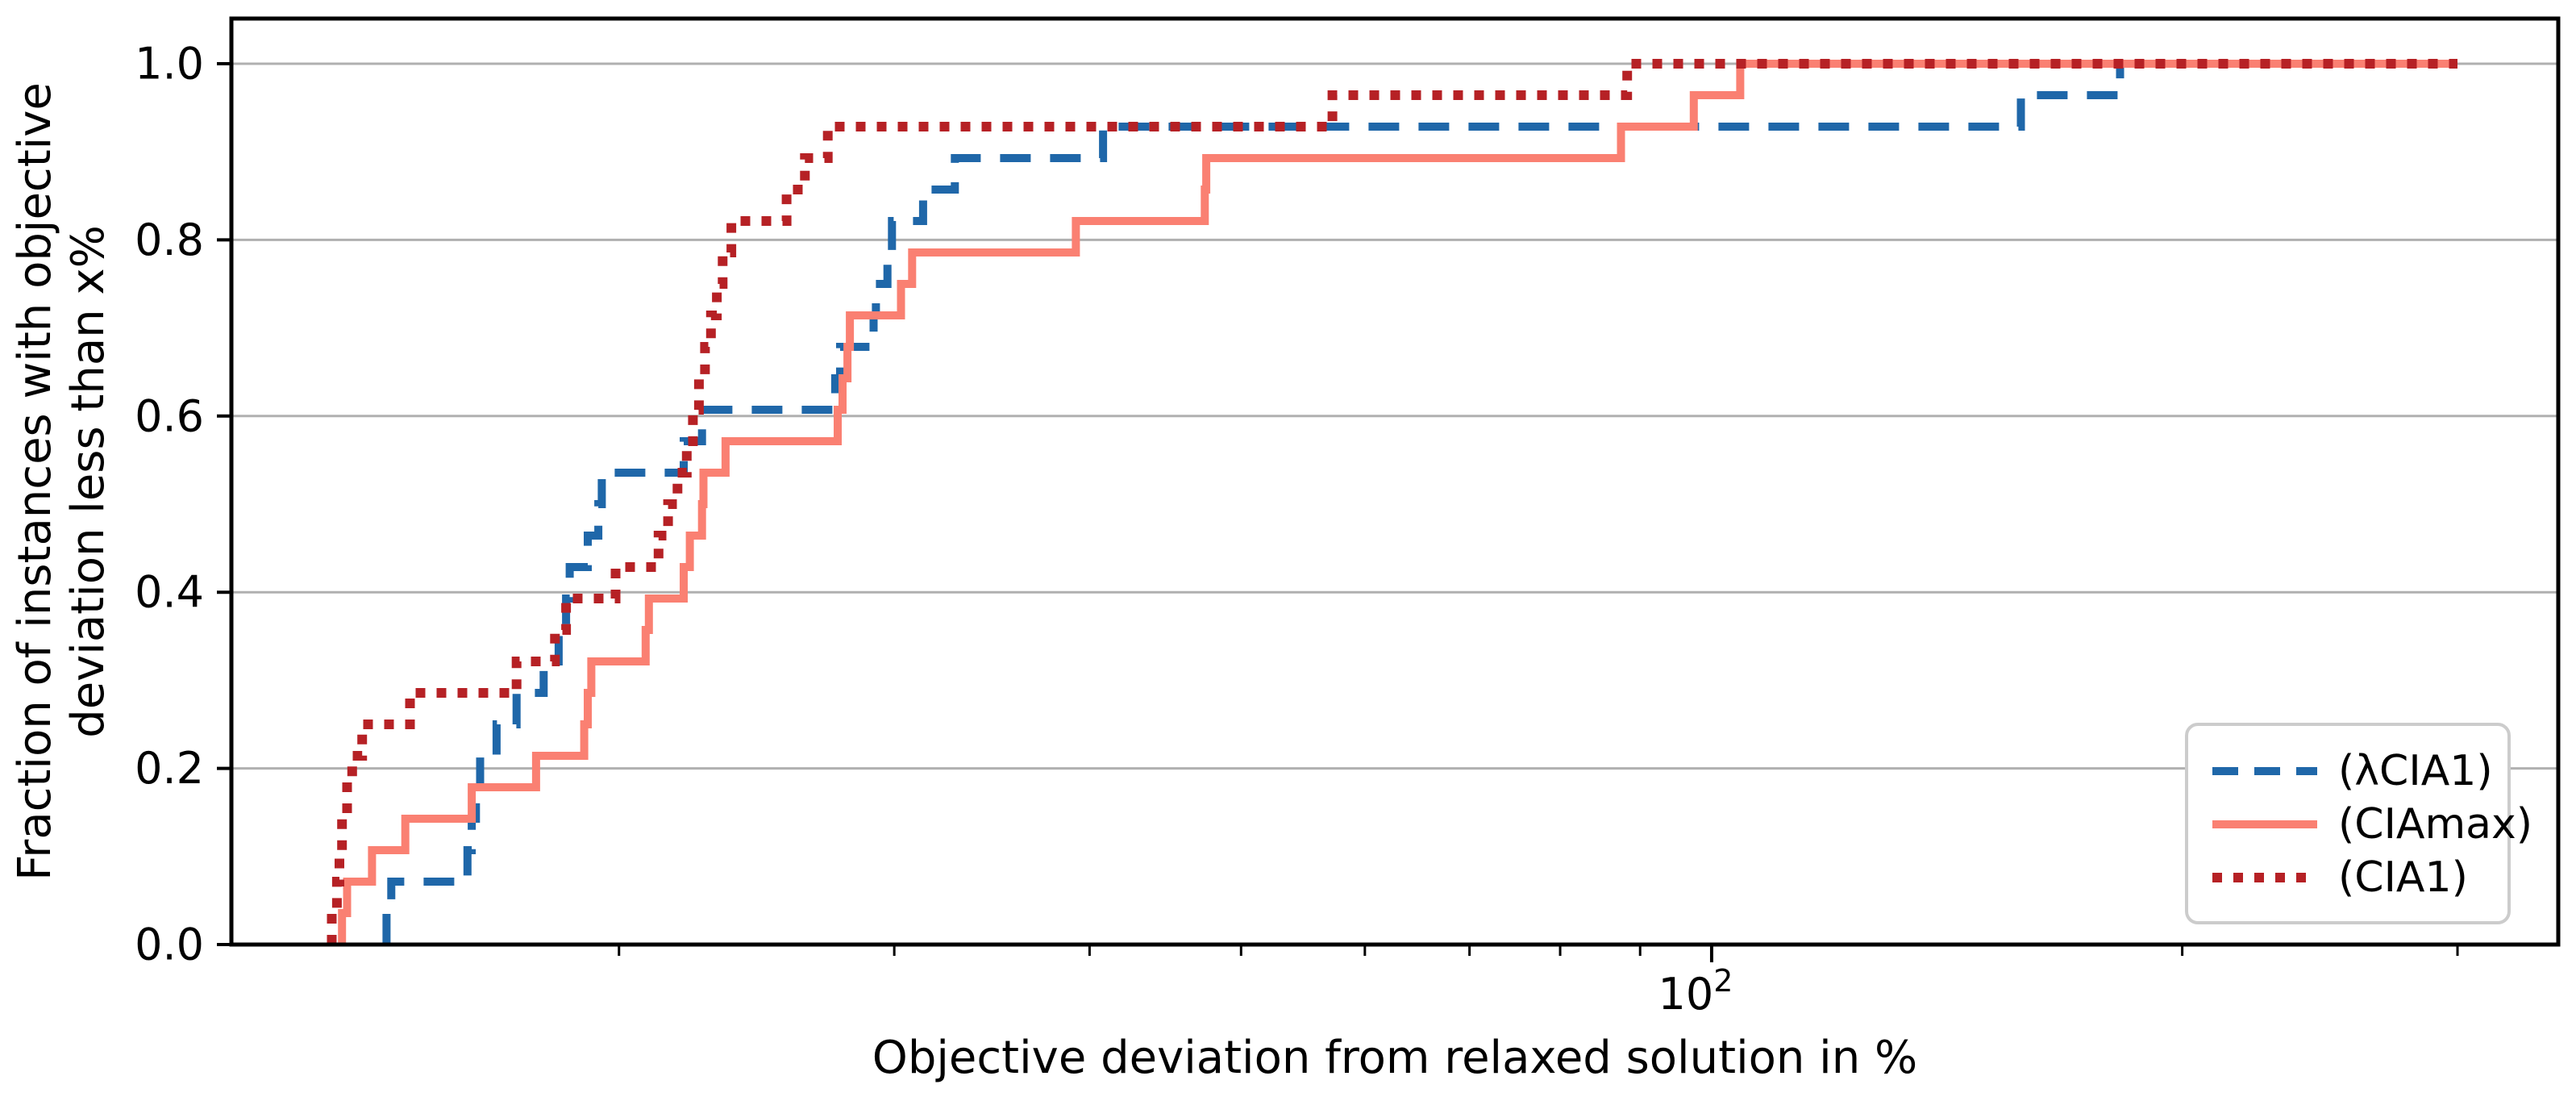  I want to click on legend-label: (CIA1), so click(2403, 877).